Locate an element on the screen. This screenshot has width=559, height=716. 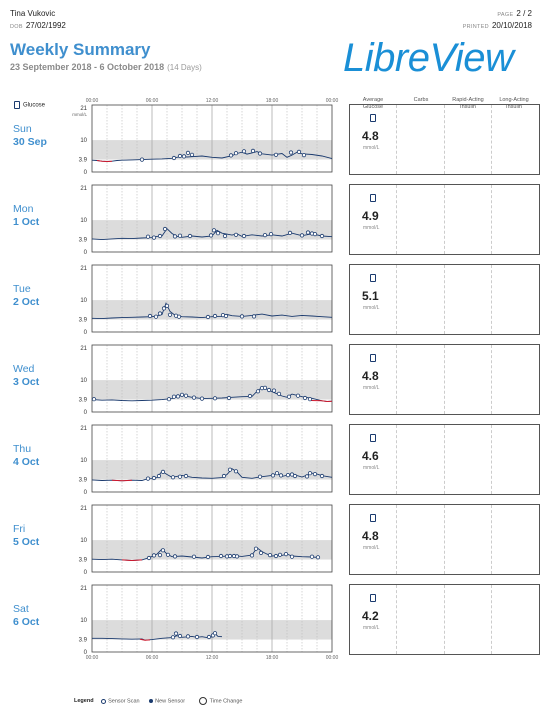
stats-box-wed: 4.8 mmol/L is located at coordinates (444, 379).